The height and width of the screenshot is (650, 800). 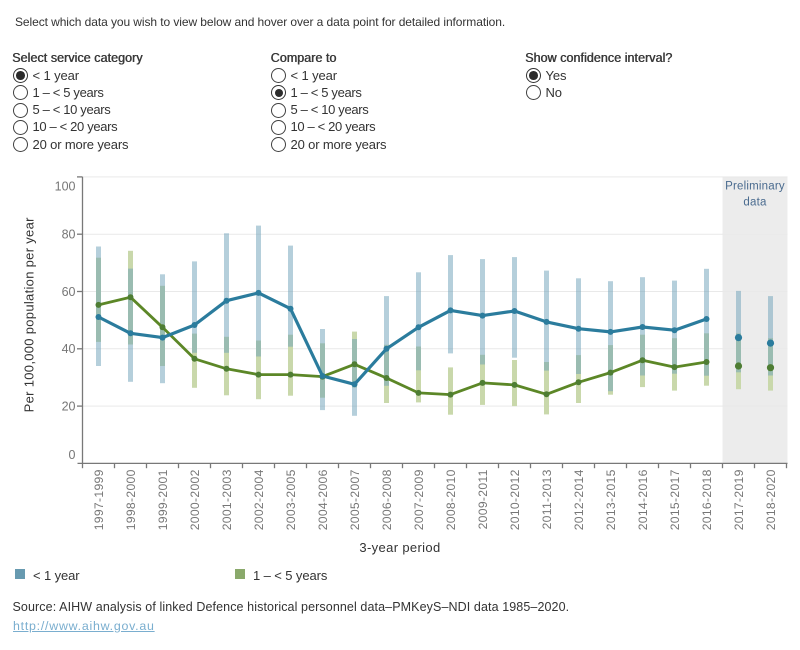 What do you see at coordinates (99, 499) in the screenshot?
I see `svg-text: 1997-1999` at bounding box center [99, 499].